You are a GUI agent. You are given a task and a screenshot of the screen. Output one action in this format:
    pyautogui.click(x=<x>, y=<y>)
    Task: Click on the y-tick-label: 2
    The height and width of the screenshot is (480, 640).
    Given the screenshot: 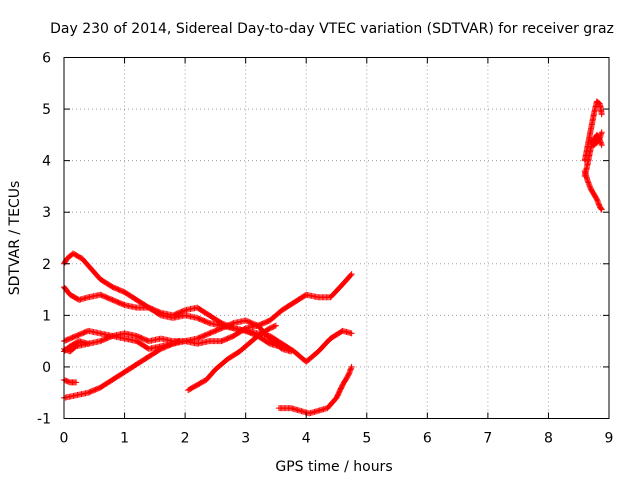 What is the action you would take?
    pyautogui.click(x=46, y=265)
    